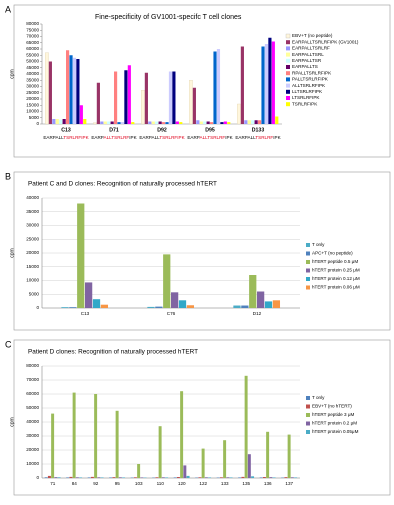 The image size is (394, 505). I want to click on x-tick-label: 103, so click(139, 483).